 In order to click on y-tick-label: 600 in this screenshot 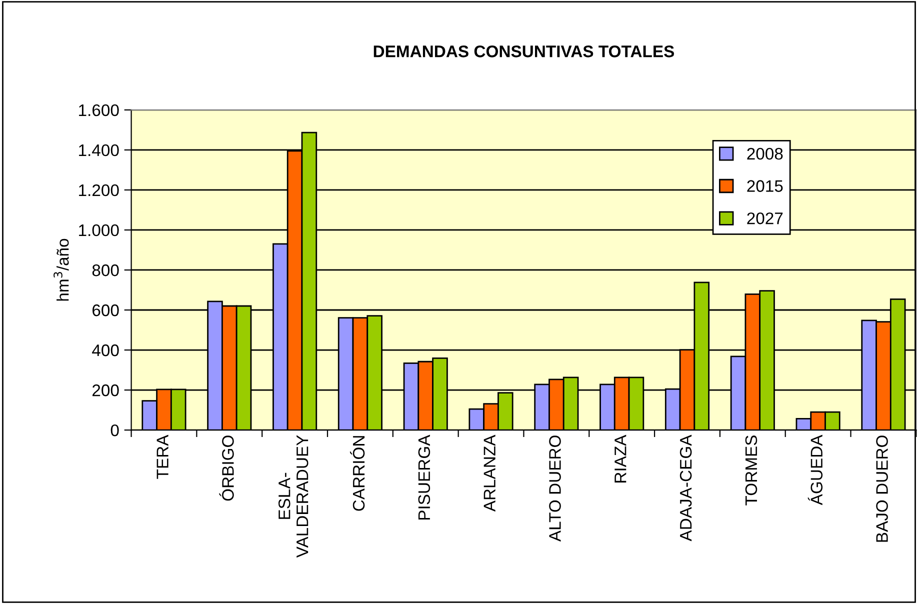, I will do `click(105, 310)`.